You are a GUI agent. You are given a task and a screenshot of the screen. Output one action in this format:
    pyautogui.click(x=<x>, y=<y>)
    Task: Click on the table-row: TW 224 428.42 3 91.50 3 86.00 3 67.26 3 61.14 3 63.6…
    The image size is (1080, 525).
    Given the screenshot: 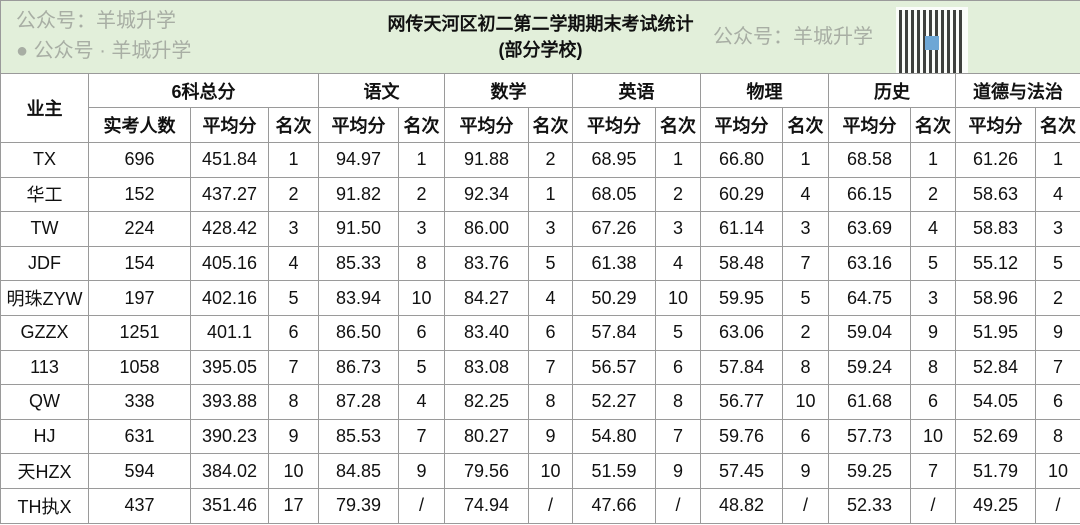 What is the action you would take?
    pyautogui.click(x=540, y=229)
    